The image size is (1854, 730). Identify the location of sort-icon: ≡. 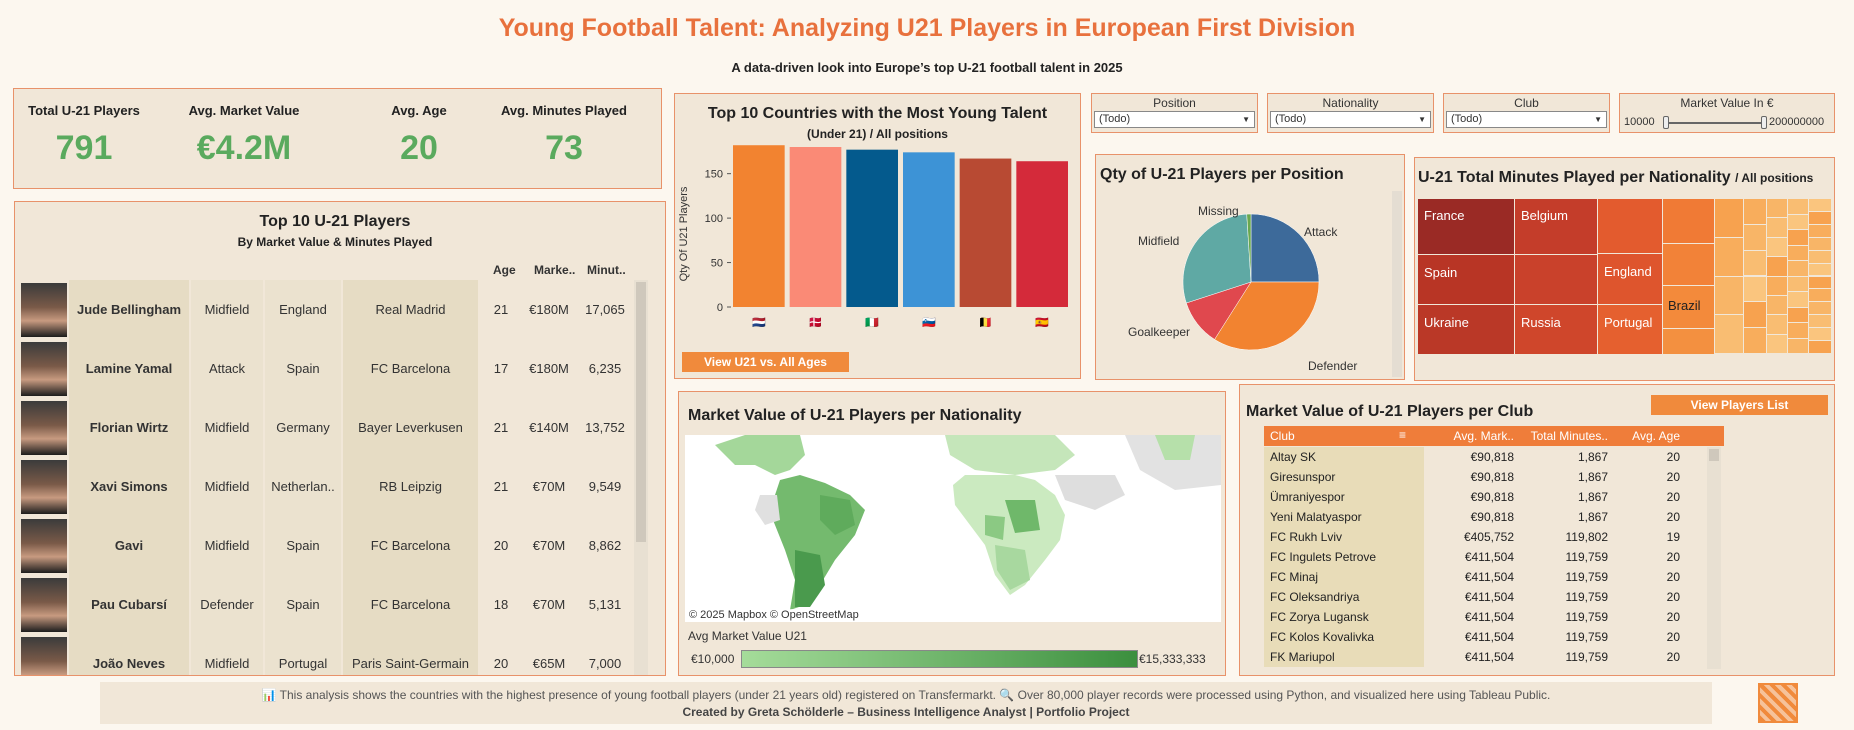
(1403, 435).